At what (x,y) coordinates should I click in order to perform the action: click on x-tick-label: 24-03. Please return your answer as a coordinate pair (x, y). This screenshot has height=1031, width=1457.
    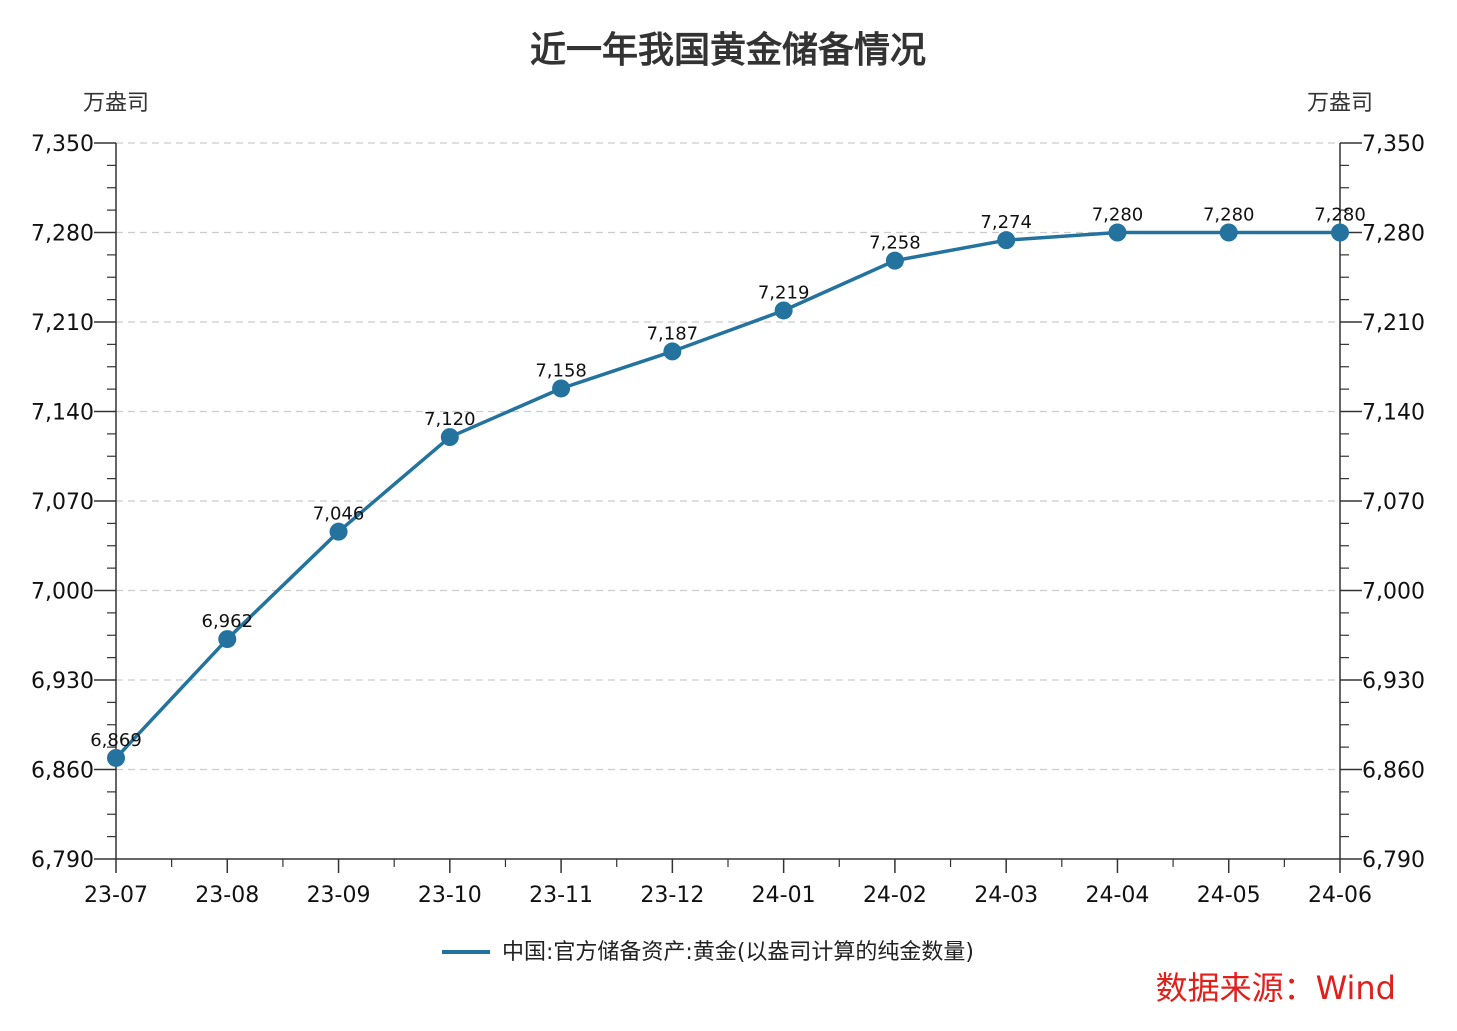
    Looking at the image, I should click on (1006, 895).